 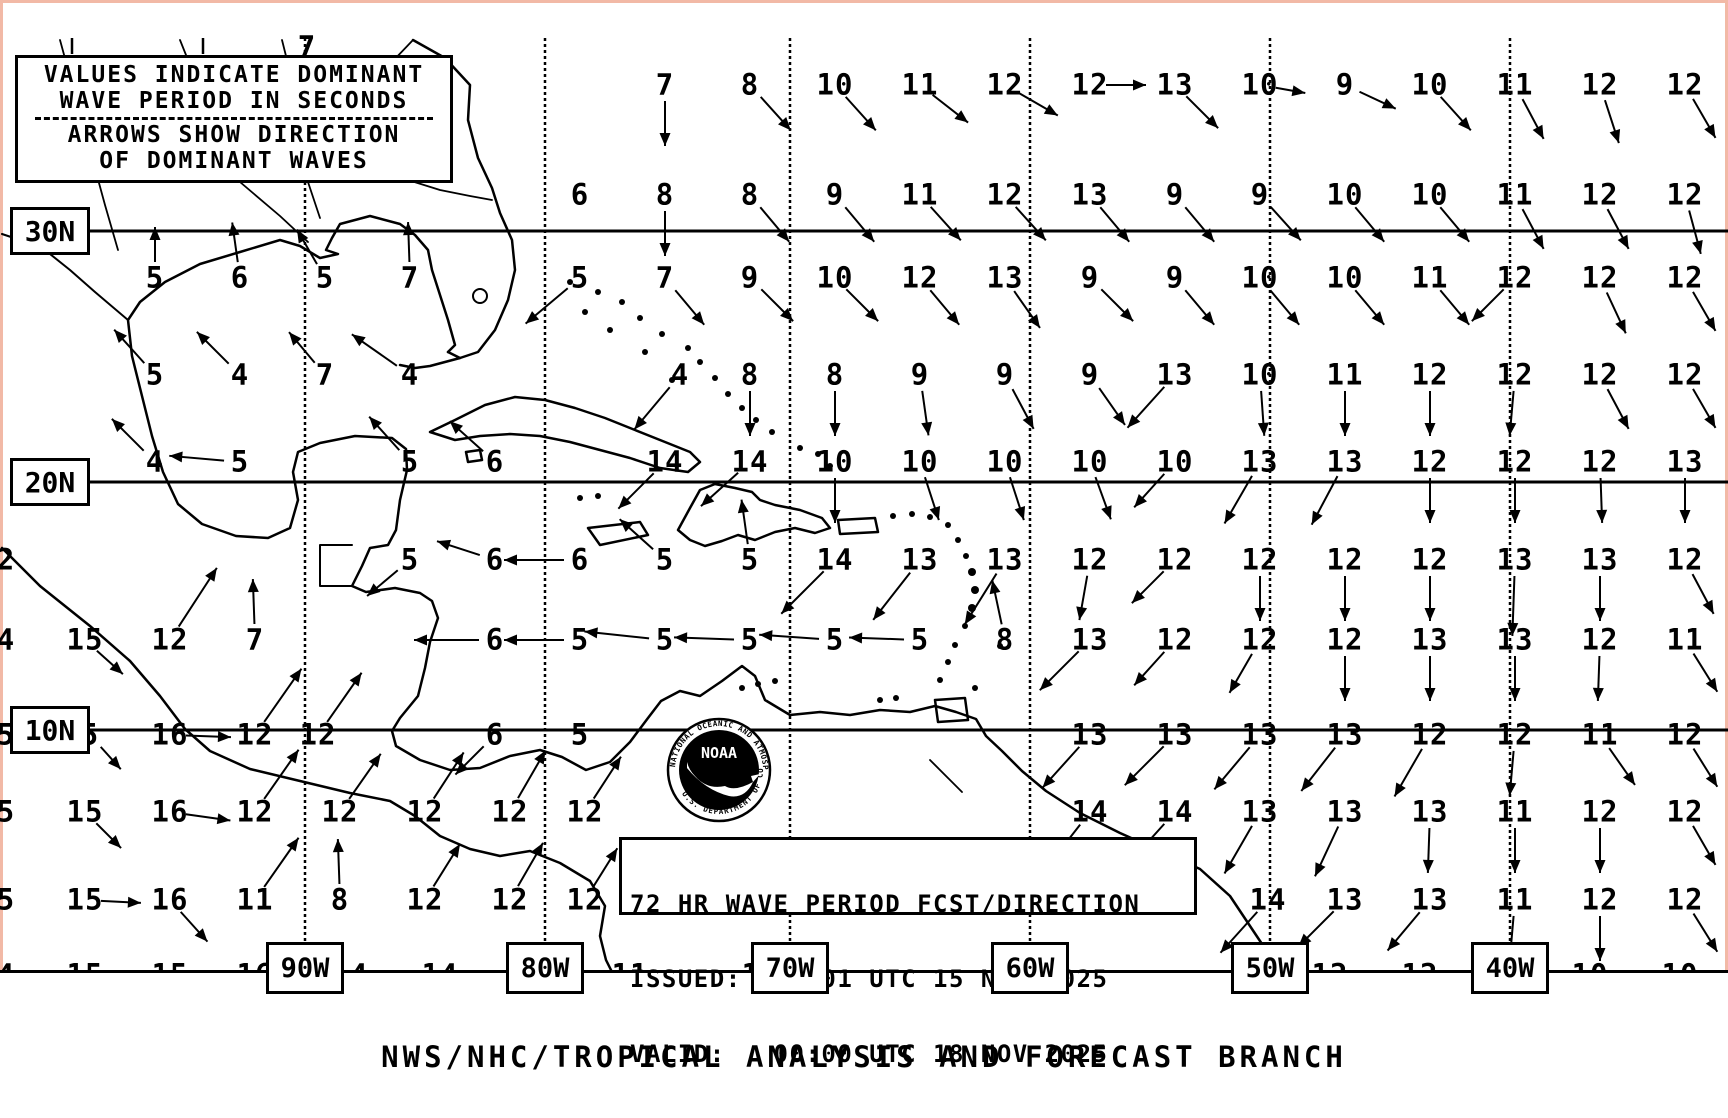 I want to click on wave-period-value: 16, so click(x=170, y=899).